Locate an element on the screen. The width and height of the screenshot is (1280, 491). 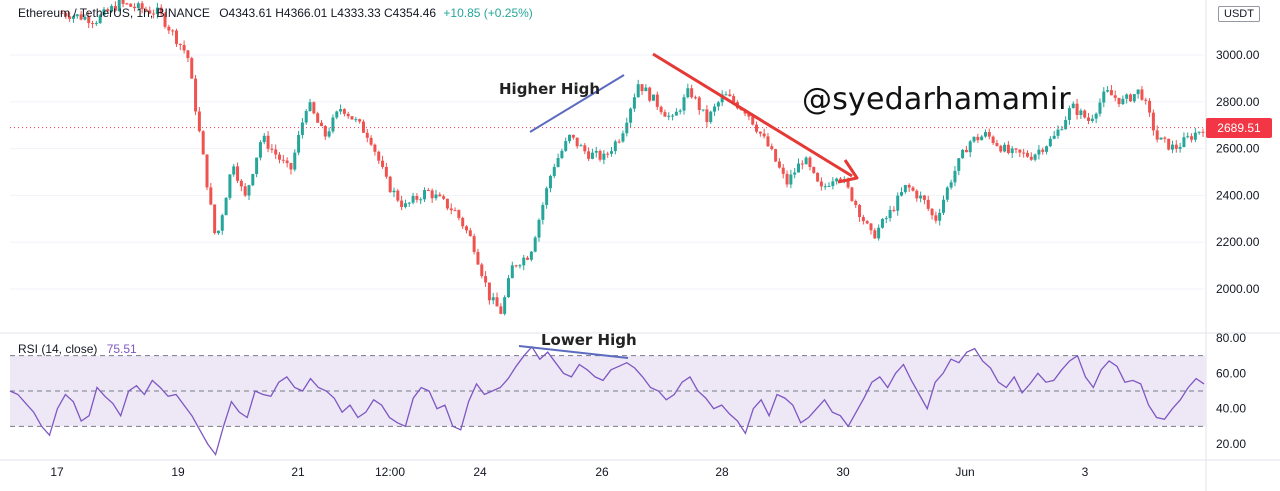
symbol-label: Ethereum / TetherUS, 1h, BINANCE is located at coordinates (114, 13).